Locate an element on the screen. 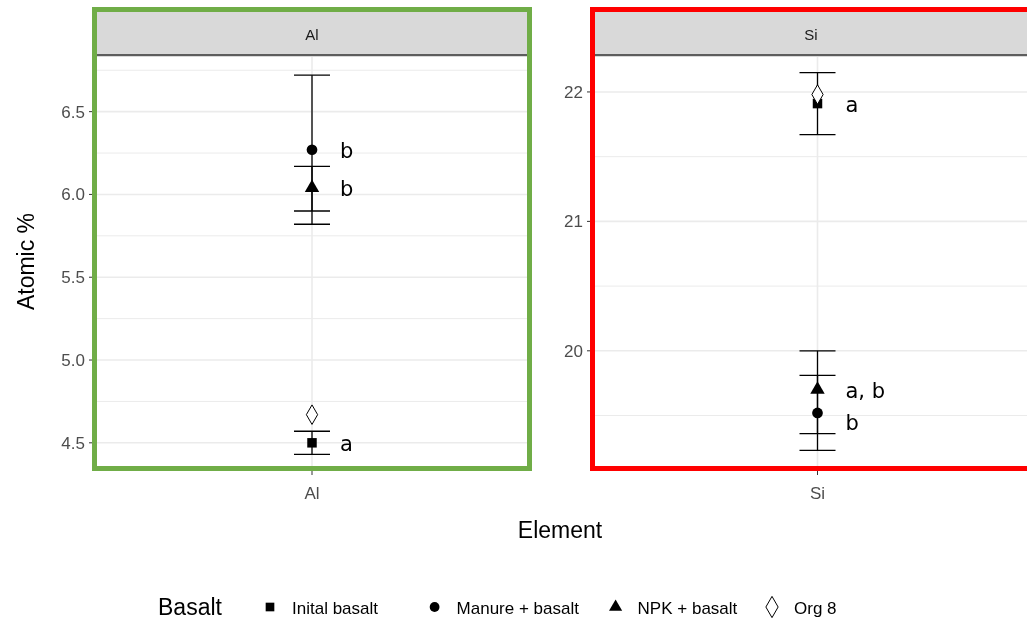 The height and width of the screenshot is (623, 1027). y-axis-title: Atomic % is located at coordinates (26, 261).